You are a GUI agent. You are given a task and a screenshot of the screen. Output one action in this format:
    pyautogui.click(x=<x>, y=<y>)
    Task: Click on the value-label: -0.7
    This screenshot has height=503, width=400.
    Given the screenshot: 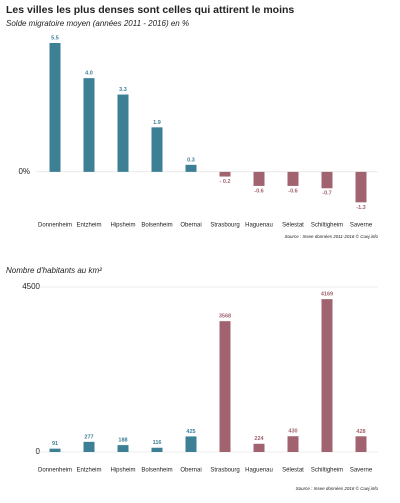 What is the action you would take?
    pyautogui.click(x=326, y=194)
    